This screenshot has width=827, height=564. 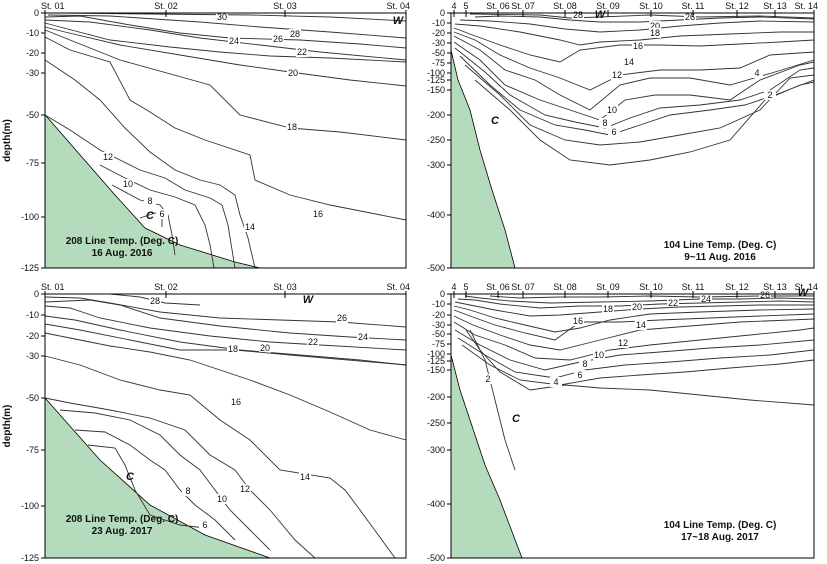 I want to click on y-tick-label-p104_2016--50: -50, so click(x=438, y=53).